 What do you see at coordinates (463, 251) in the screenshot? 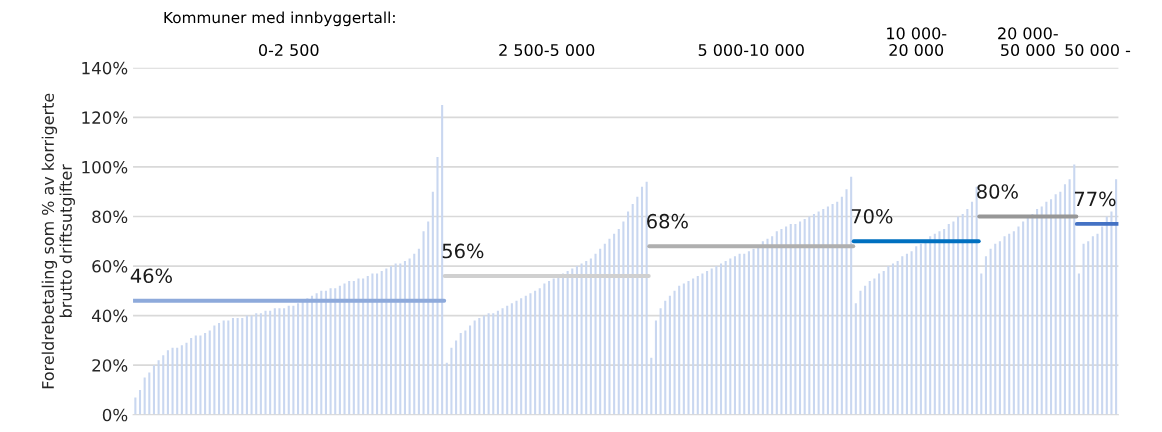
I see `annotation: 56%` at bounding box center [463, 251].